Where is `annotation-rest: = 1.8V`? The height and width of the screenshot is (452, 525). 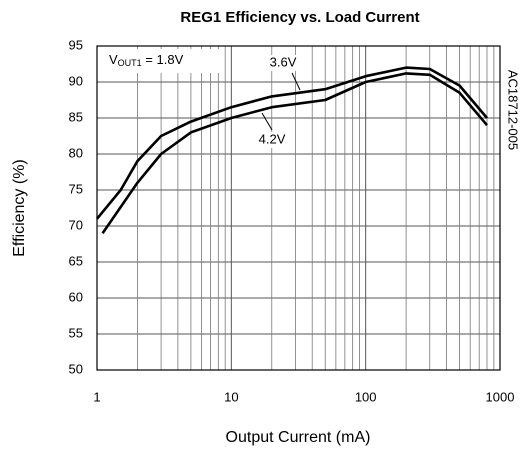
annotation-rest: = 1.8V is located at coordinates (163, 59).